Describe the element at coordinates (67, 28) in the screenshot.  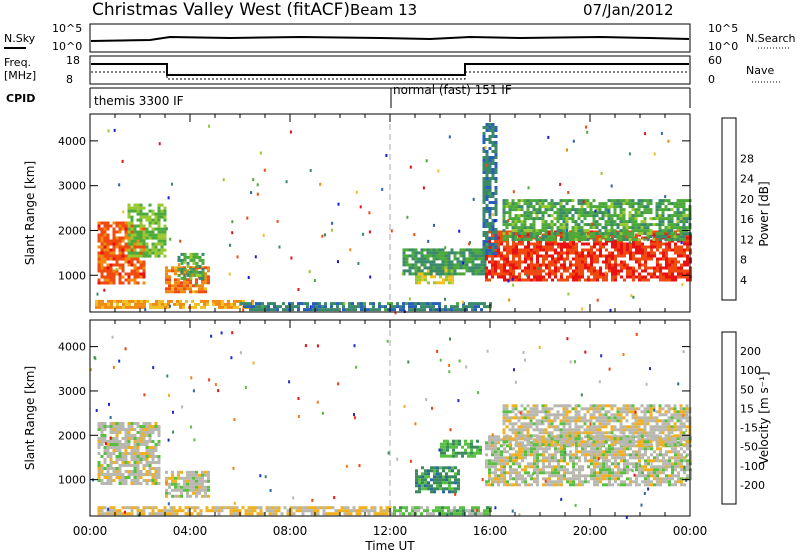
I see `nsky-tick-top: 10^5` at that location.